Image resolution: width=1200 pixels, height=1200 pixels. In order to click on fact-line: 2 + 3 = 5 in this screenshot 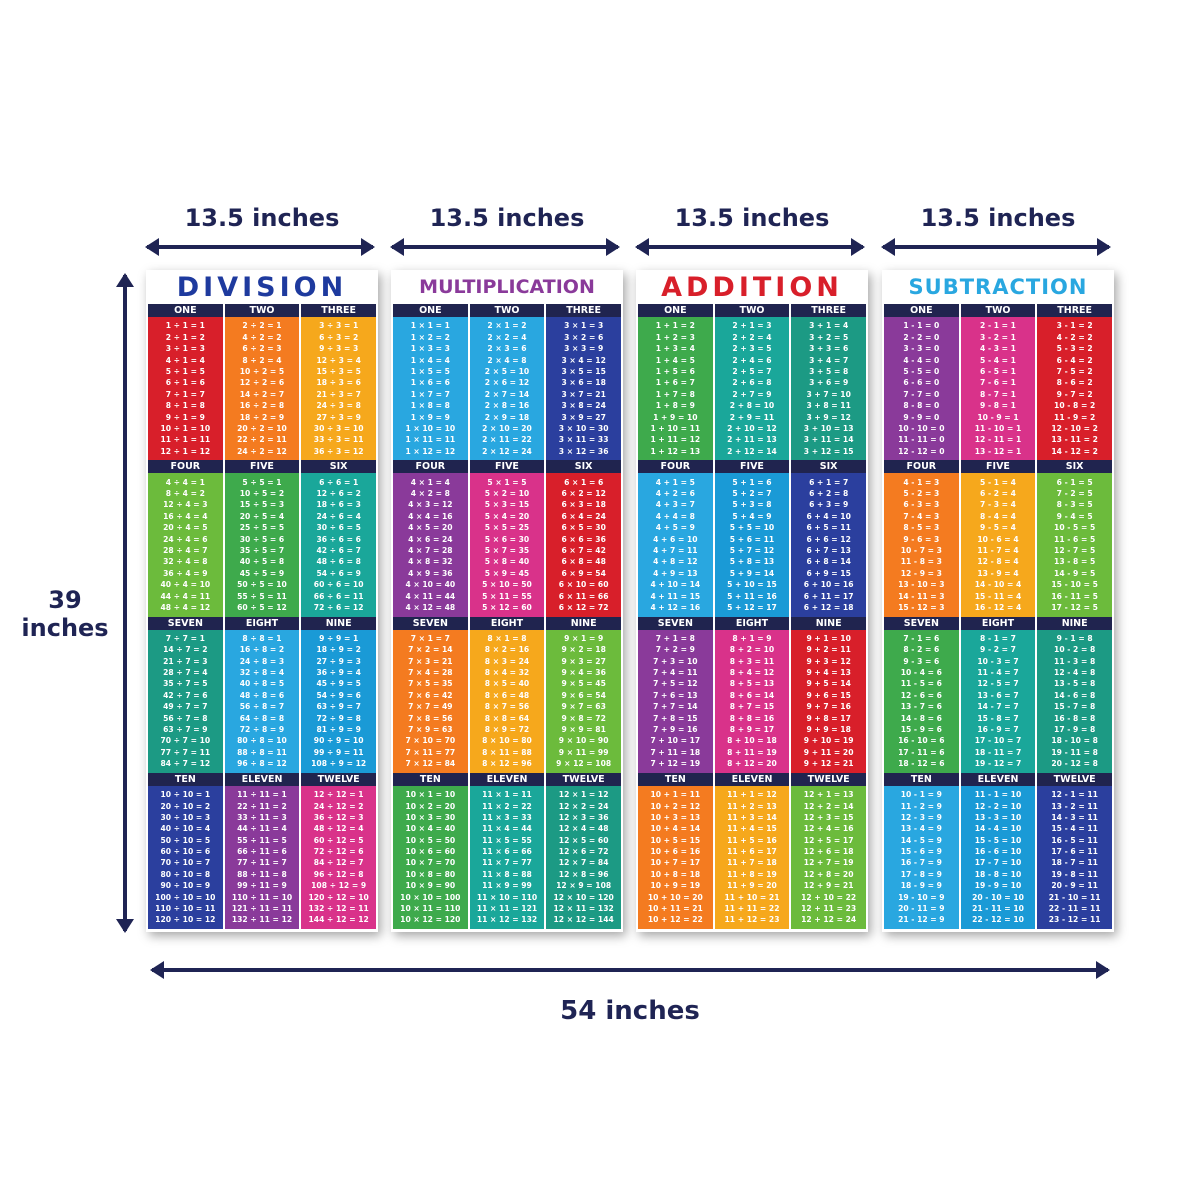, I will do `click(752, 349)`.